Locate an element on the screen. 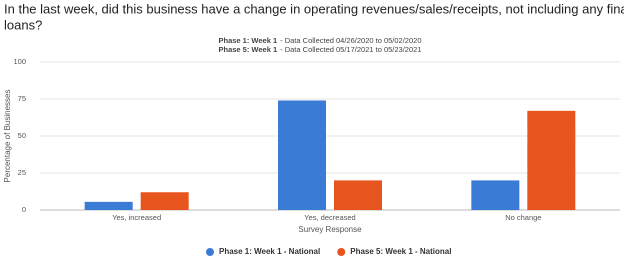 Image resolution: width=624 pixels, height=261 pixels. legend-label: Phase 1: Week 1 - National is located at coordinates (269, 251).